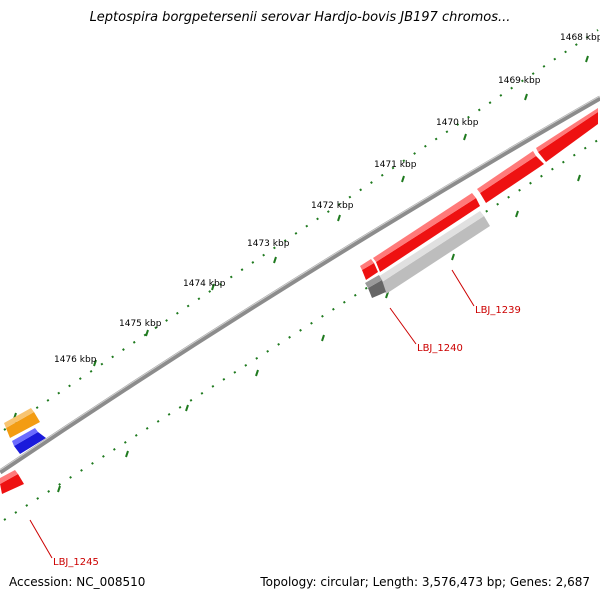 The image size is (600, 600). What do you see at coordinates (498, 310) in the screenshot?
I see `gene-label: LBJ_1239` at bounding box center [498, 310].